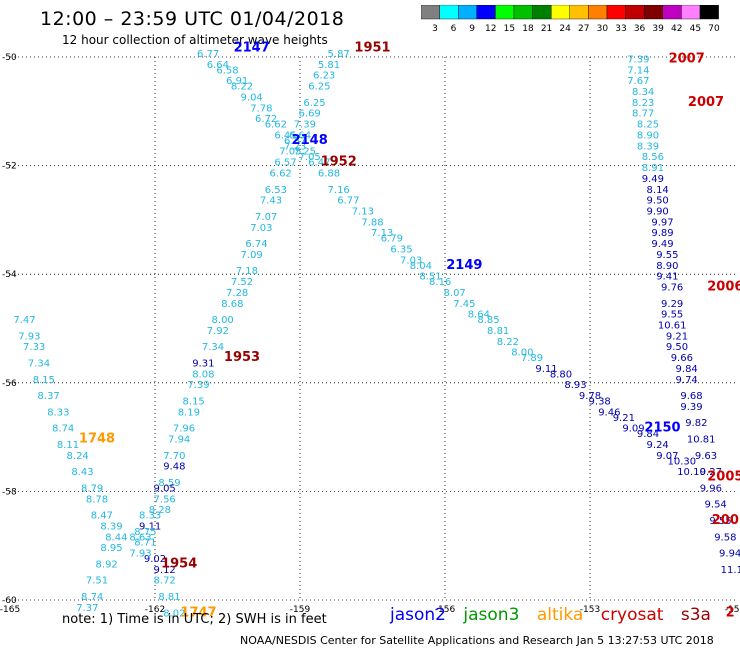  Describe the element at coordinates (472, 29) in the screenshot. I see `colorbar-label: 9` at that location.